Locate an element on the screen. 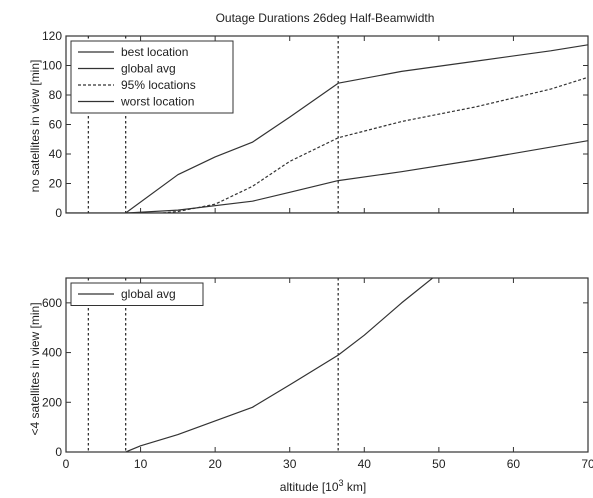 Image resolution: width=593 pixels, height=498 pixels. x-tick-label: 30 is located at coordinates (290, 464).